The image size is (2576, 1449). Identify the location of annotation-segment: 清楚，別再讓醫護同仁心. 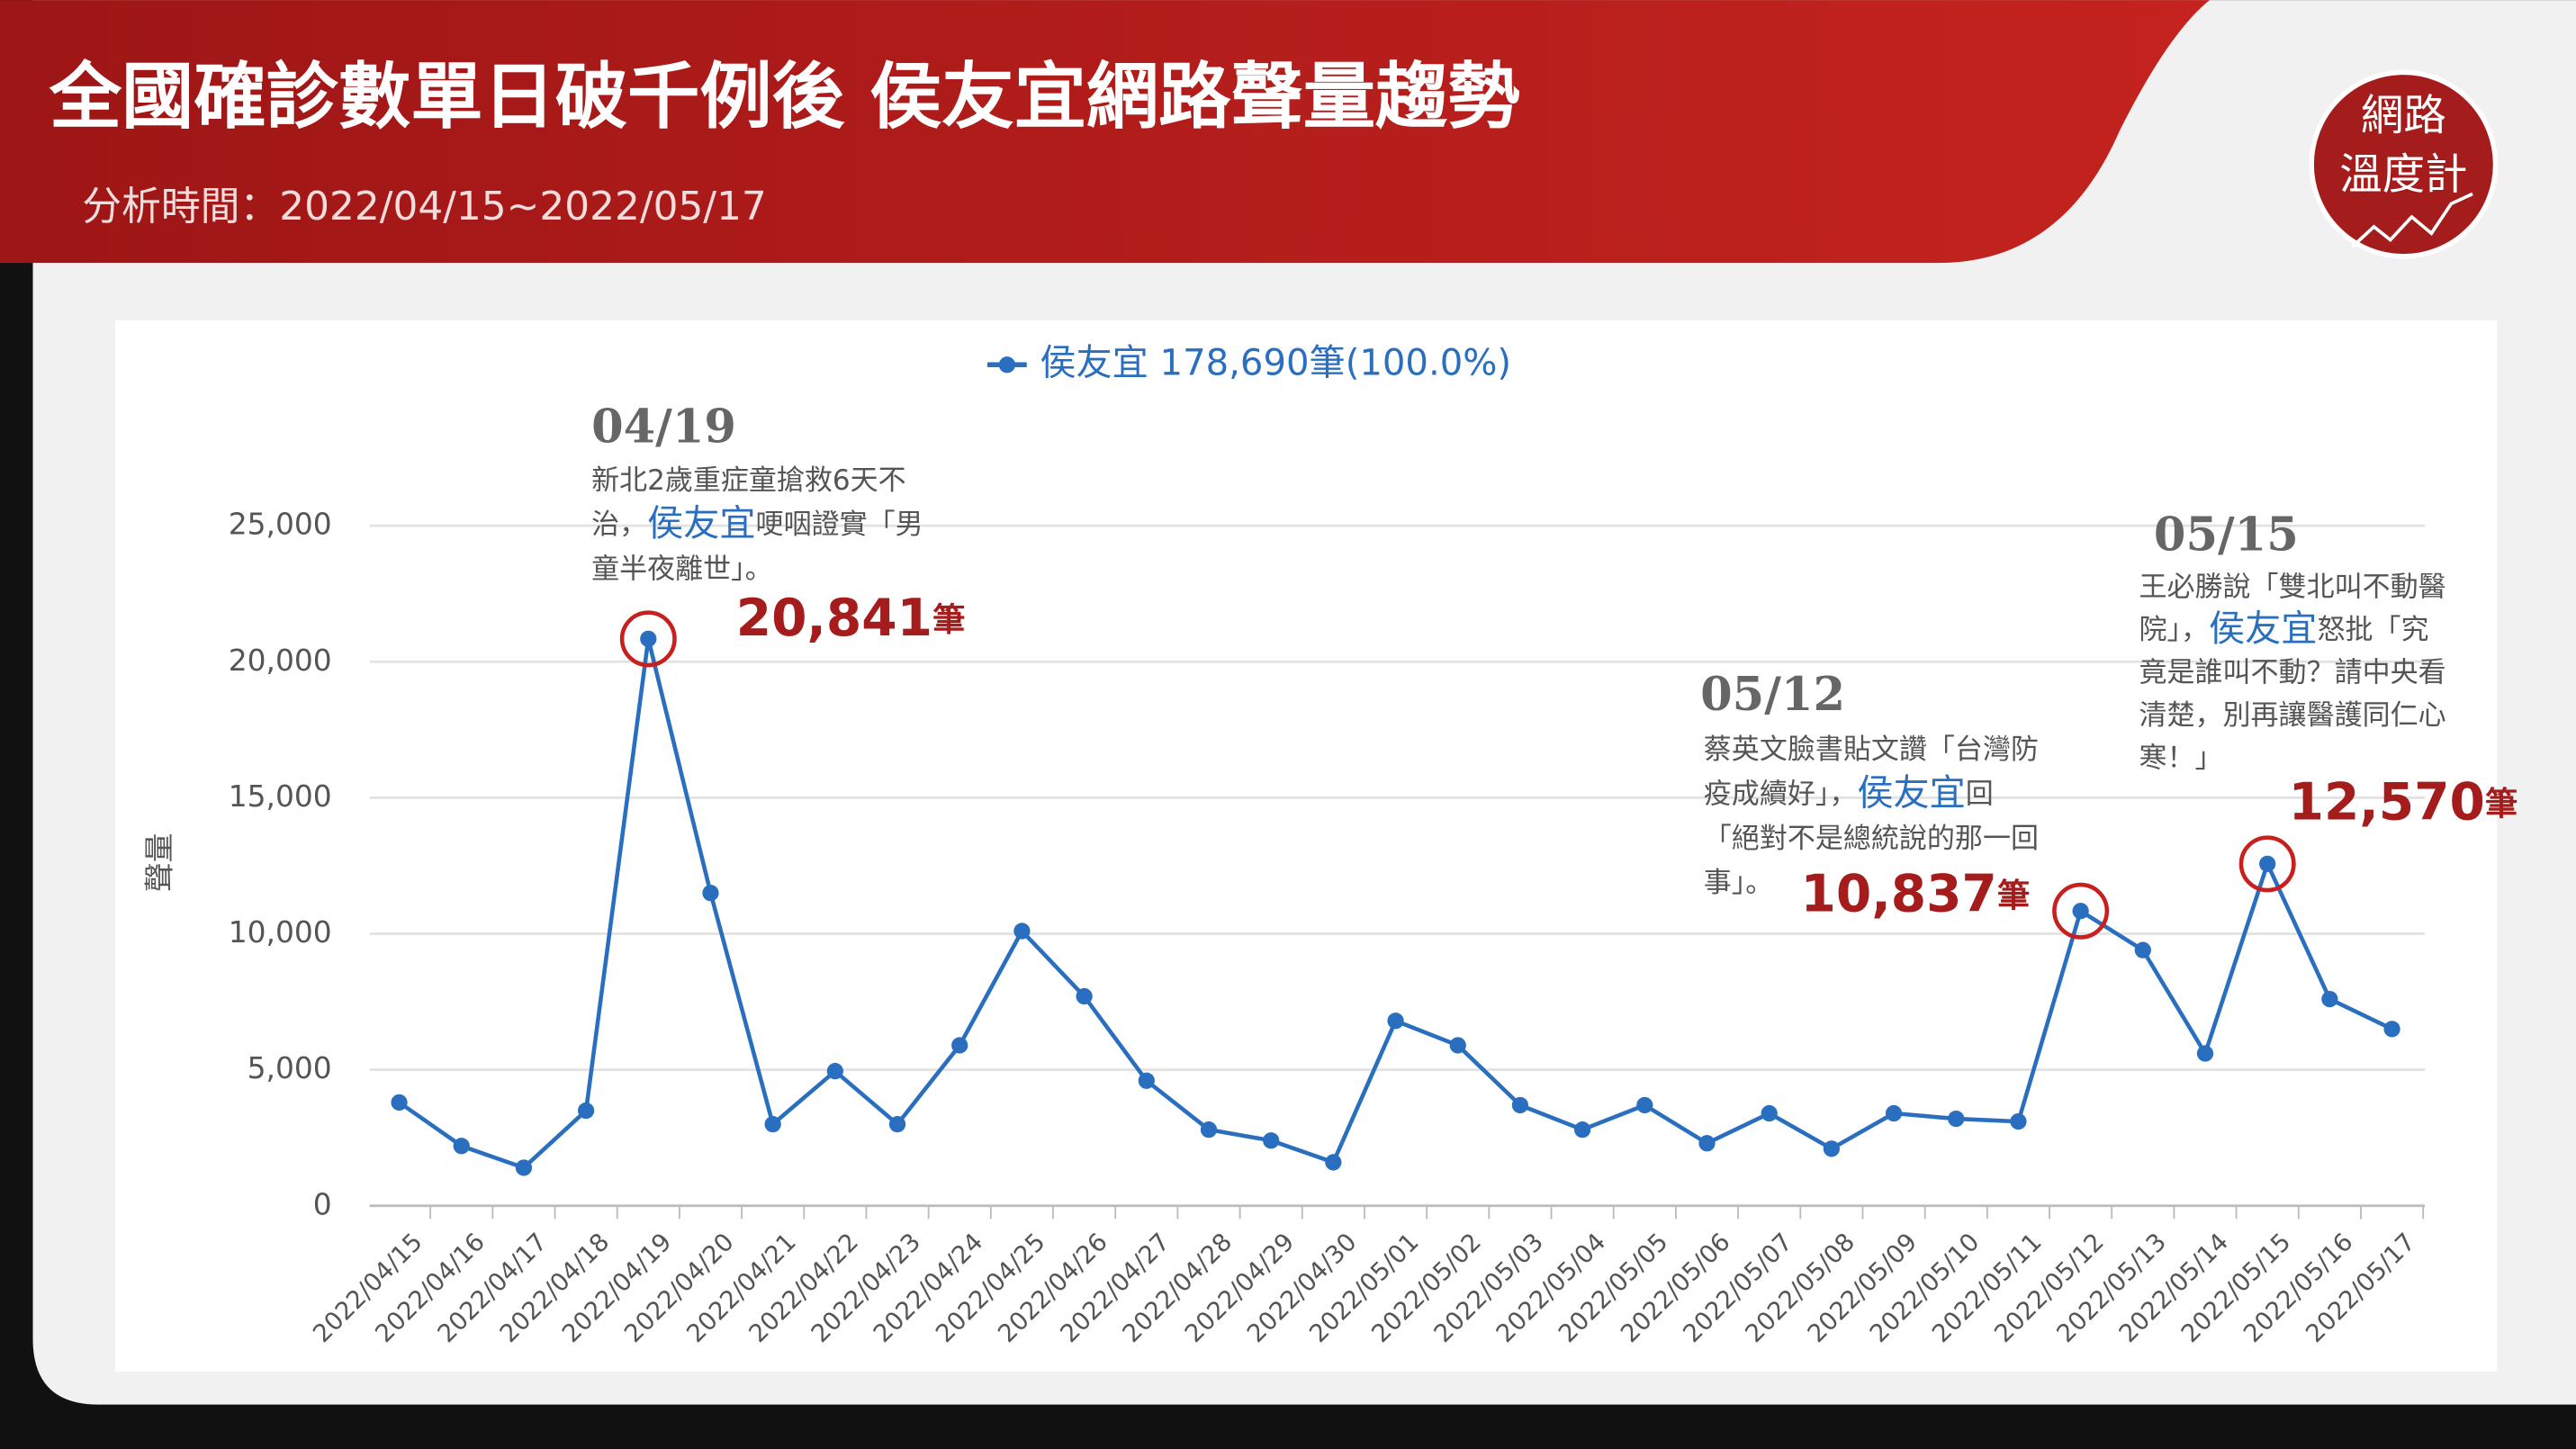
(2292, 715).